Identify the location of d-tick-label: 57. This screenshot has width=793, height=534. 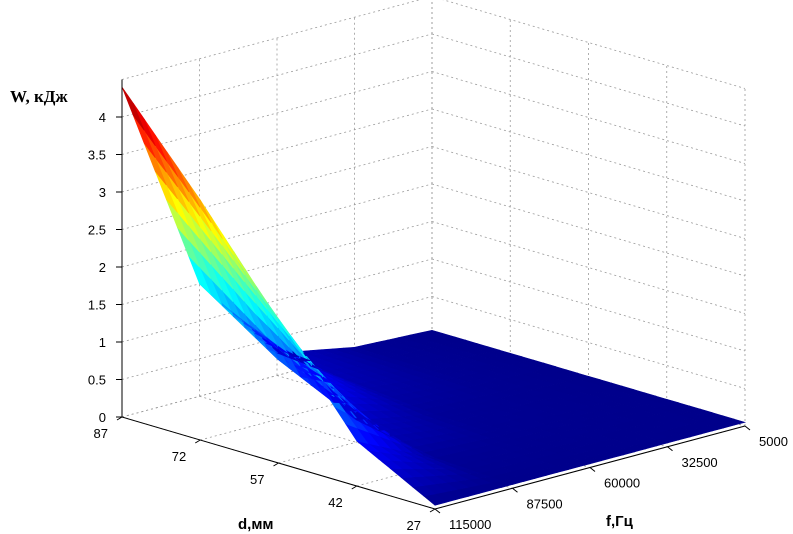
(257, 479).